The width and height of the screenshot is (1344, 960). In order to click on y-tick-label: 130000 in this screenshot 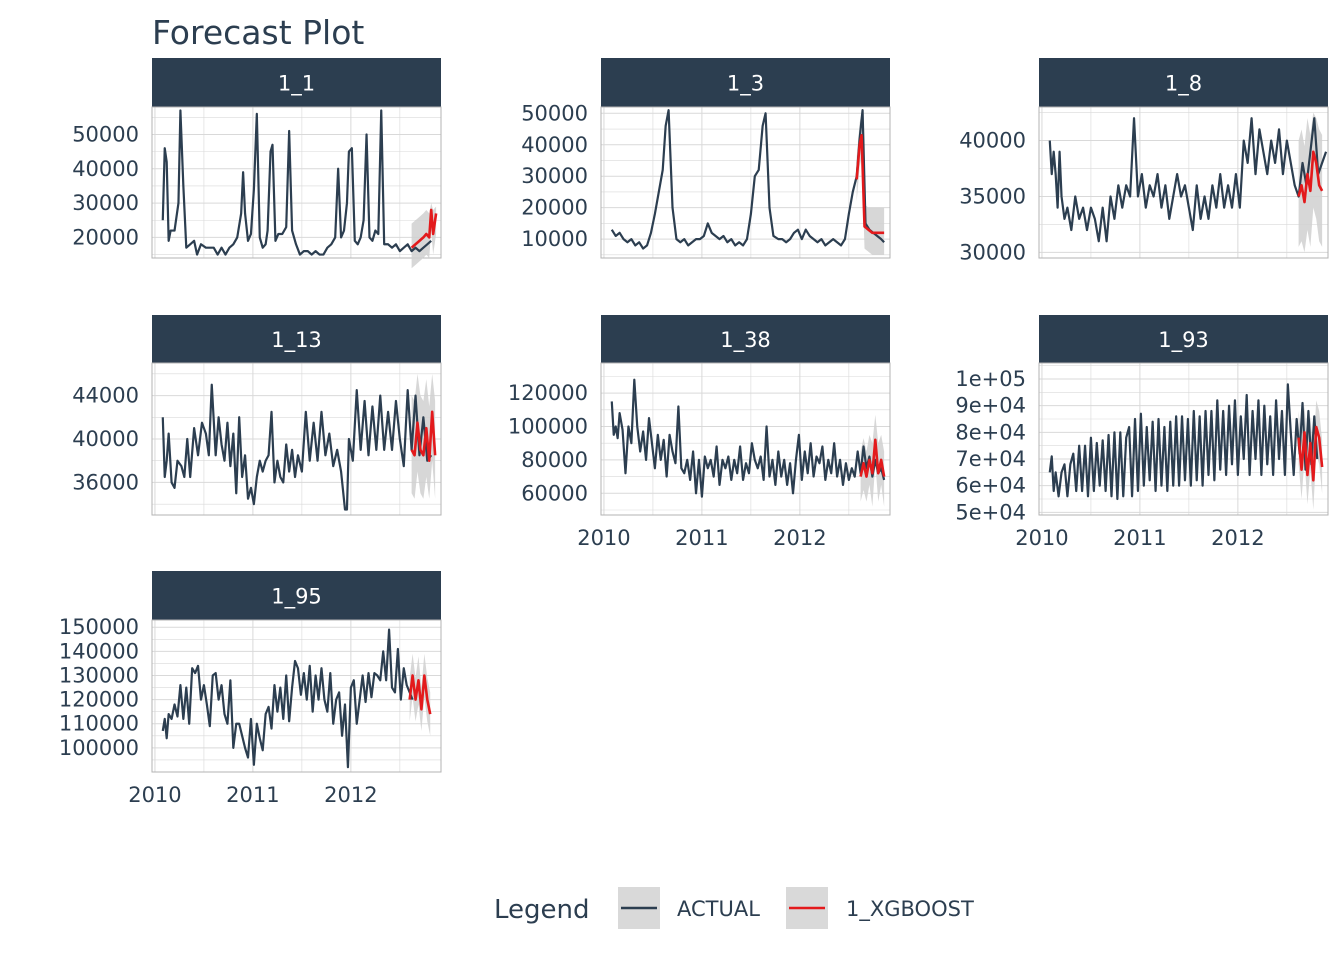, I will do `click(99, 675)`.